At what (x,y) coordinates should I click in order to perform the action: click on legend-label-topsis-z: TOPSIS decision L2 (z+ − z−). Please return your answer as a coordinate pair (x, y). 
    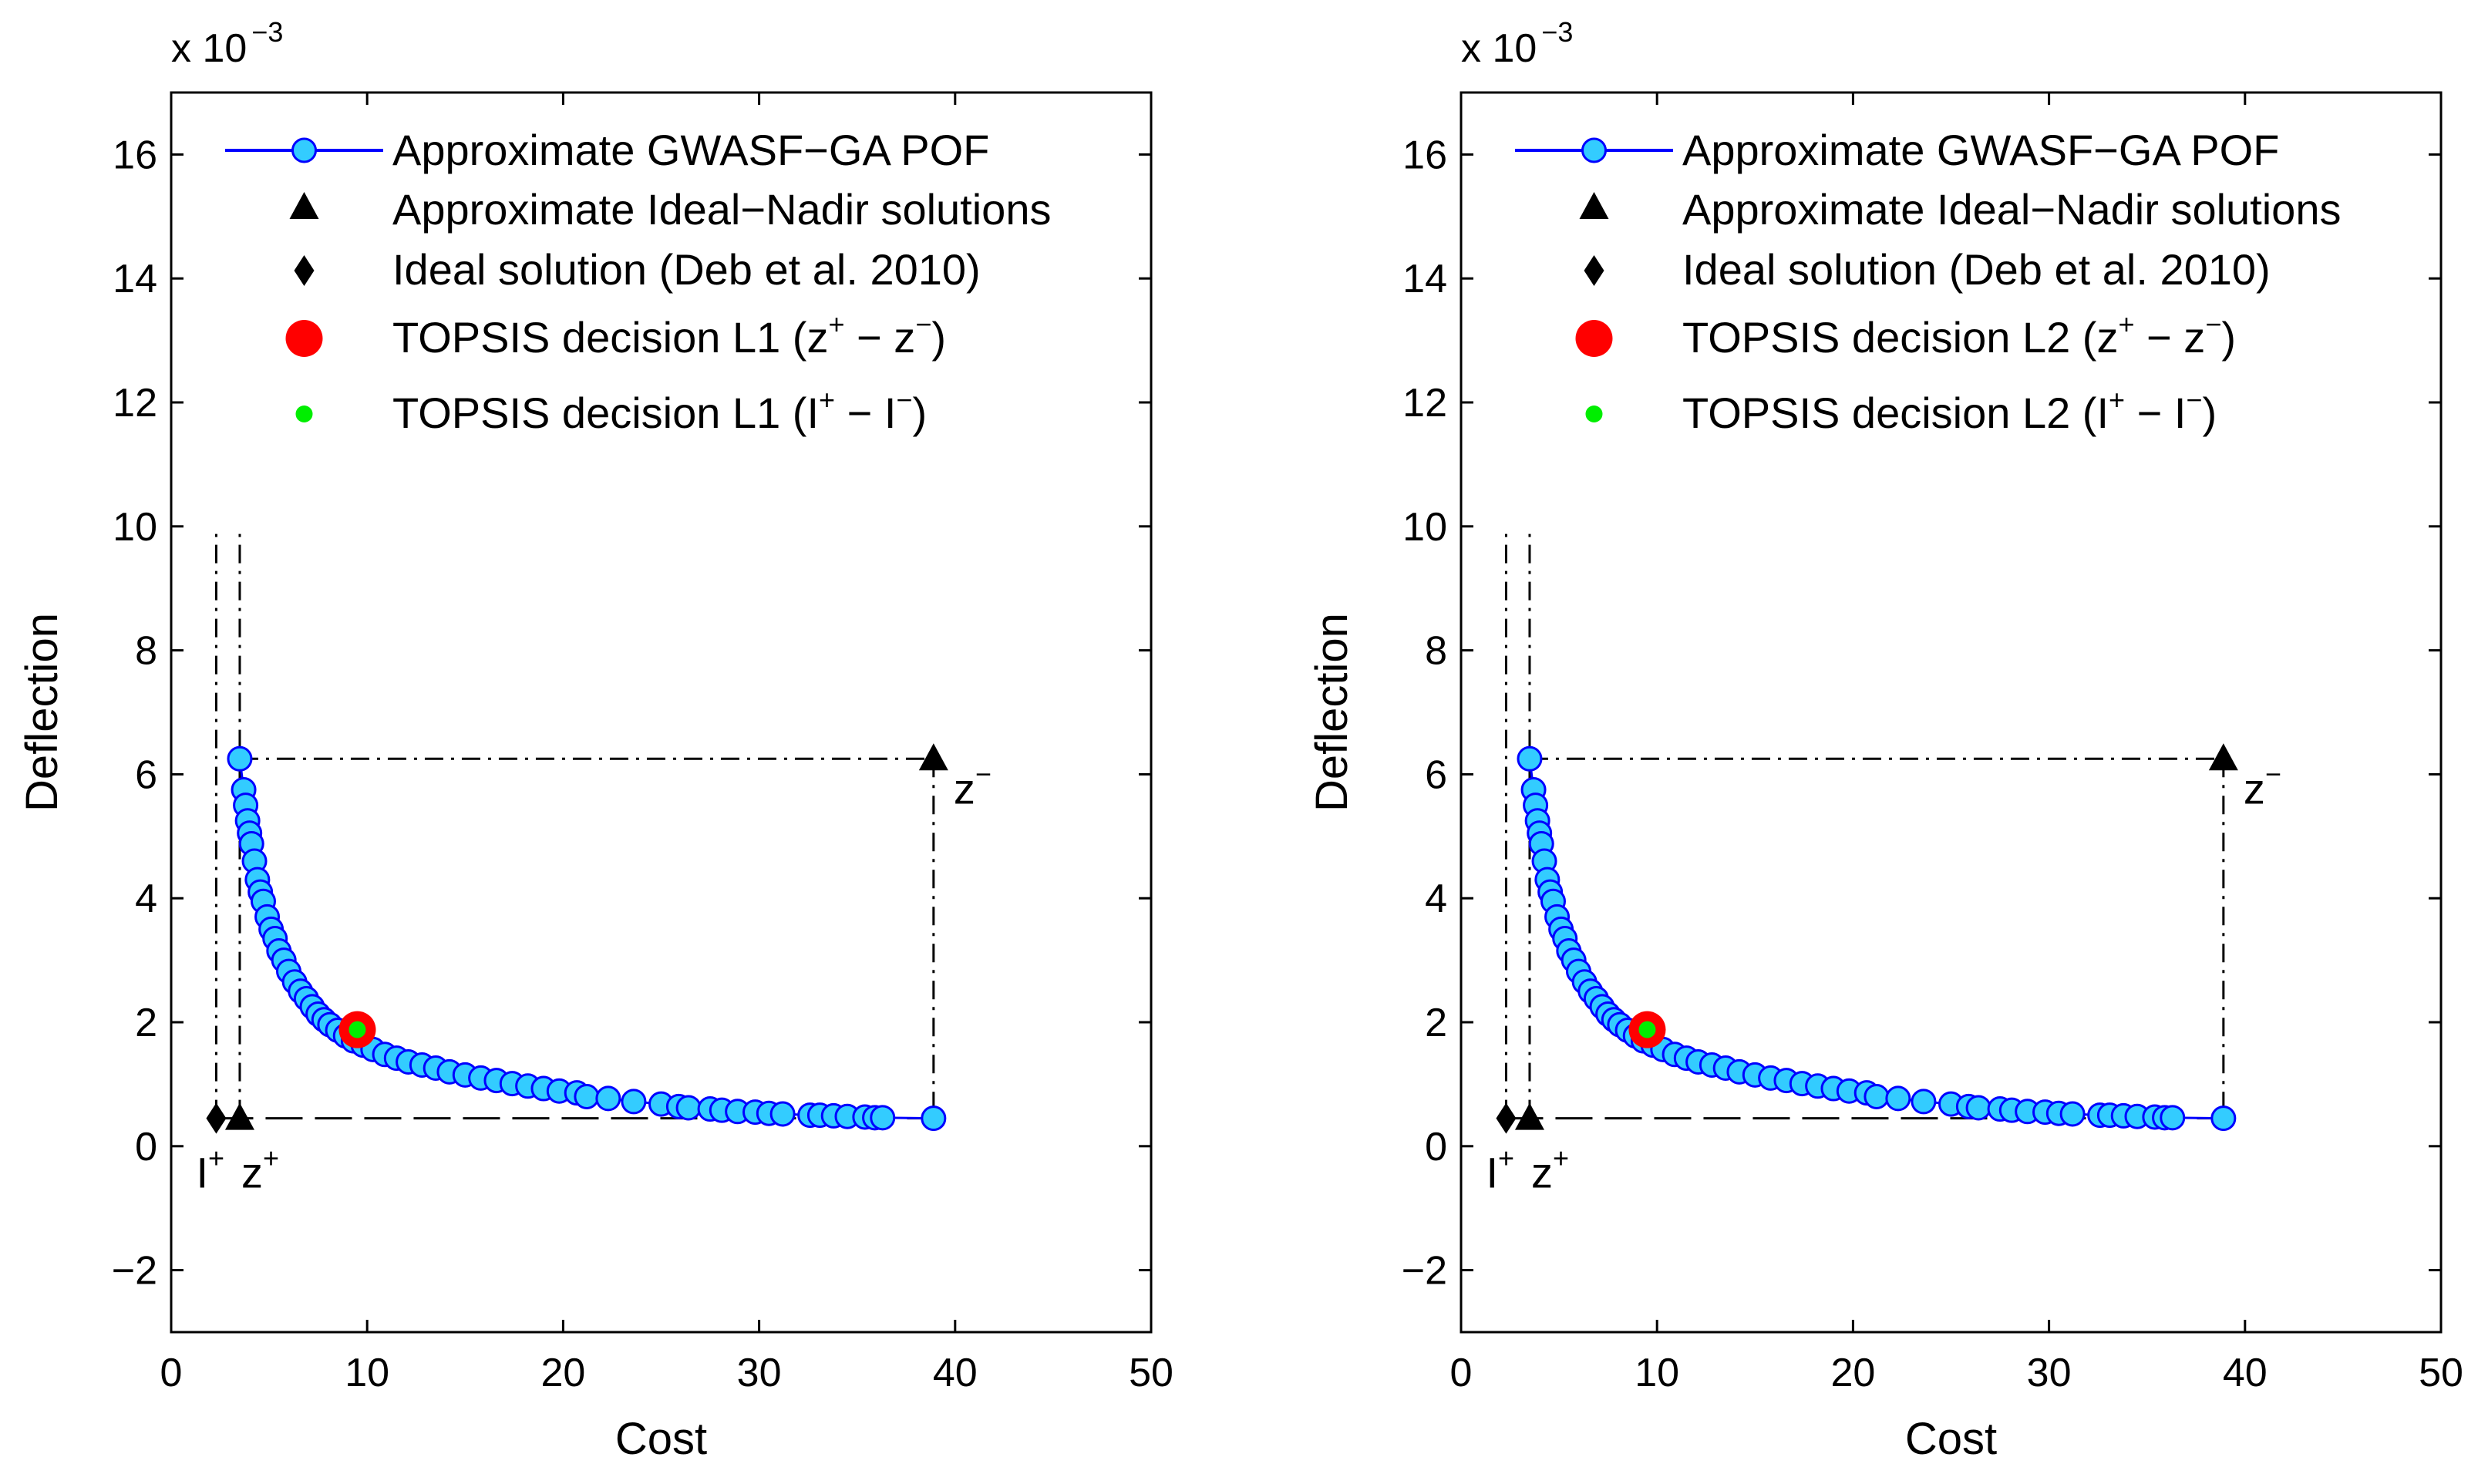
    Looking at the image, I should click on (1959, 335).